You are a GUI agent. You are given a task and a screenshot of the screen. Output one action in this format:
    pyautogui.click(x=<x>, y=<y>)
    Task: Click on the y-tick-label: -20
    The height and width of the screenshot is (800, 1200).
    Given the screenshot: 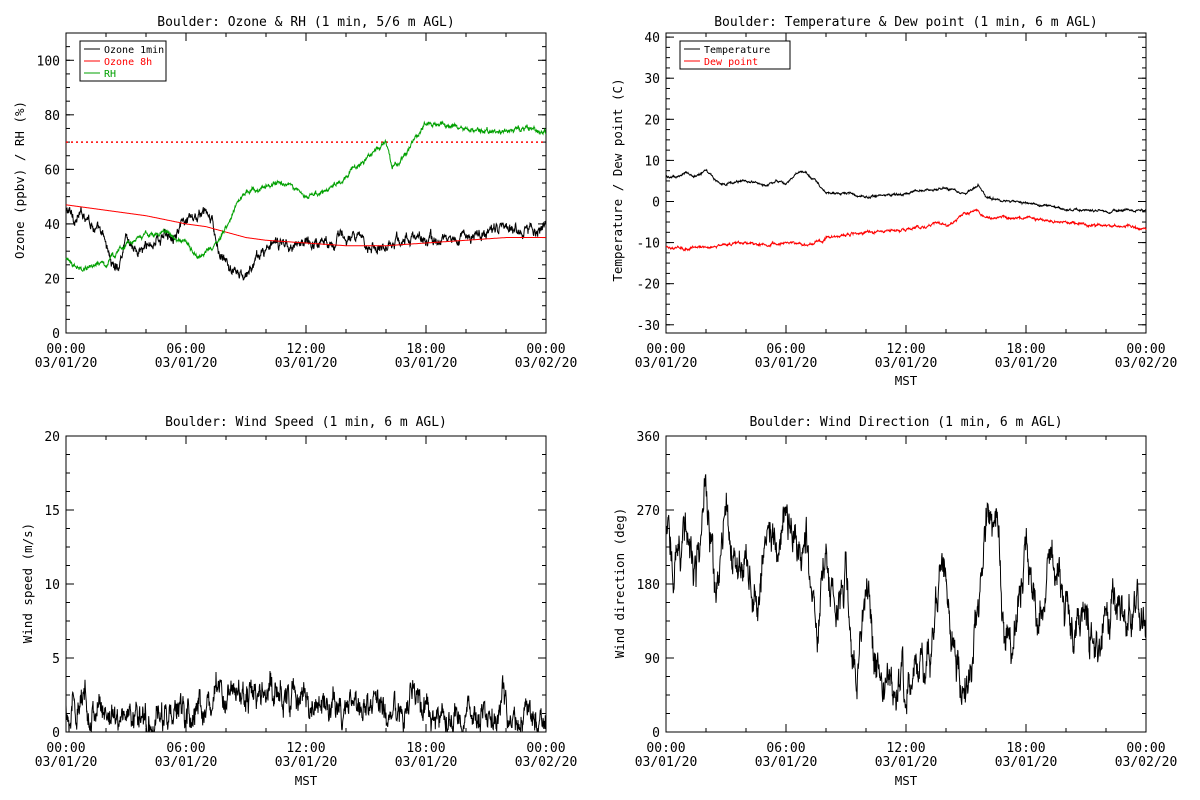 What is the action you would take?
    pyautogui.click(x=648, y=285)
    